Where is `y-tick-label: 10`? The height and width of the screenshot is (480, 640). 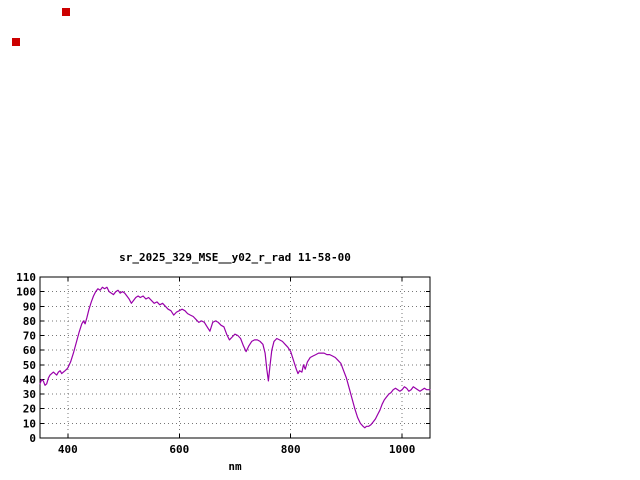 y-tick-label: 10 is located at coordinates (29, 423).